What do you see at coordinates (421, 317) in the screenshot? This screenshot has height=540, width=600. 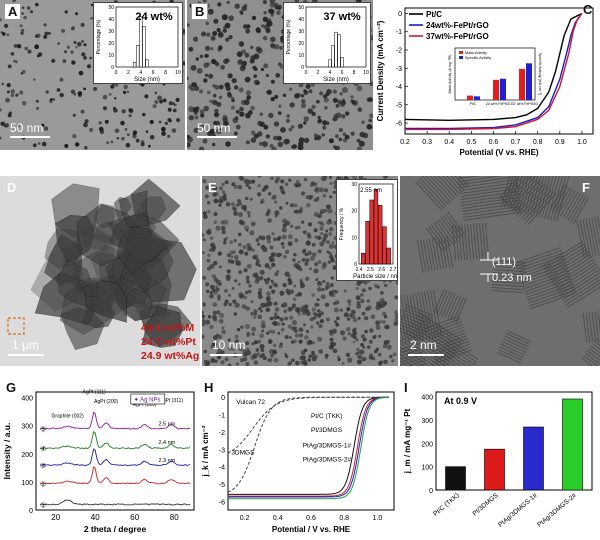 I see `crystal-grain` at bounding box center [421, 317].